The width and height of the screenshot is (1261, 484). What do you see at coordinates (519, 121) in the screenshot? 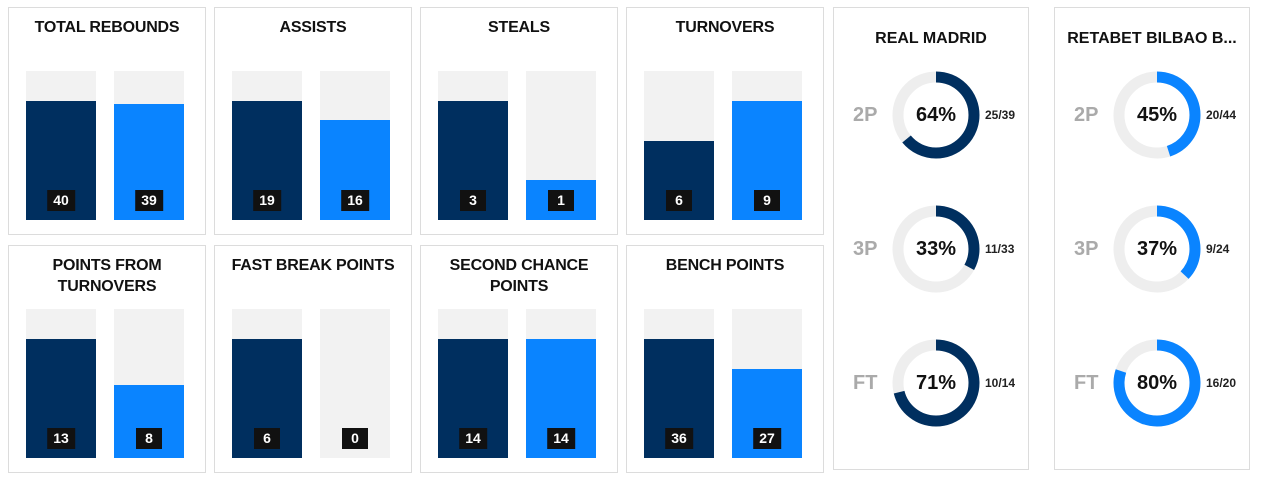
I see `stat-card: STEALS 3 1` at bounding box center [519, 121].